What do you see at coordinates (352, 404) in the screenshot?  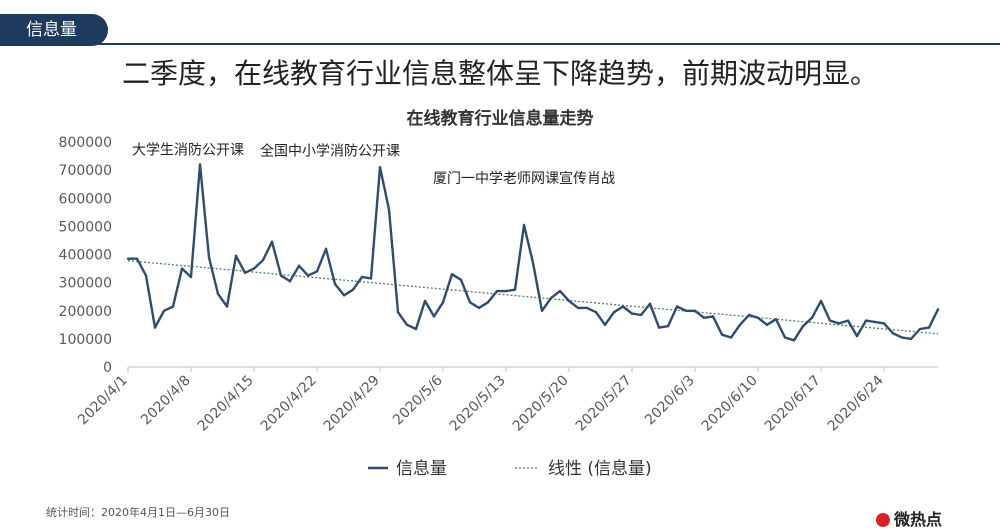 I see `x-tick-label: 2020/4/29` at bounding box center [352, 404].